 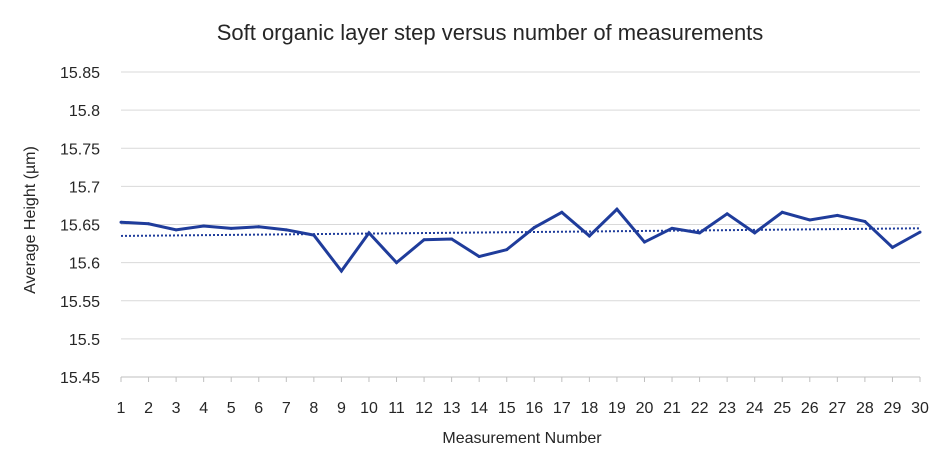 I want to click on y-tick-label: 15.65, so click(x=80, y=226).